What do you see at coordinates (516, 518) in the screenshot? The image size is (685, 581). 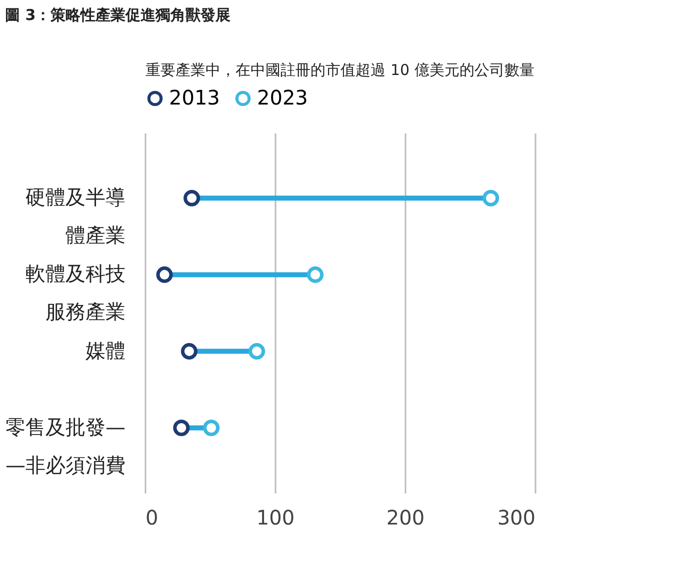 I see `x-tick-label: 300` at bounding box center [516, 518].